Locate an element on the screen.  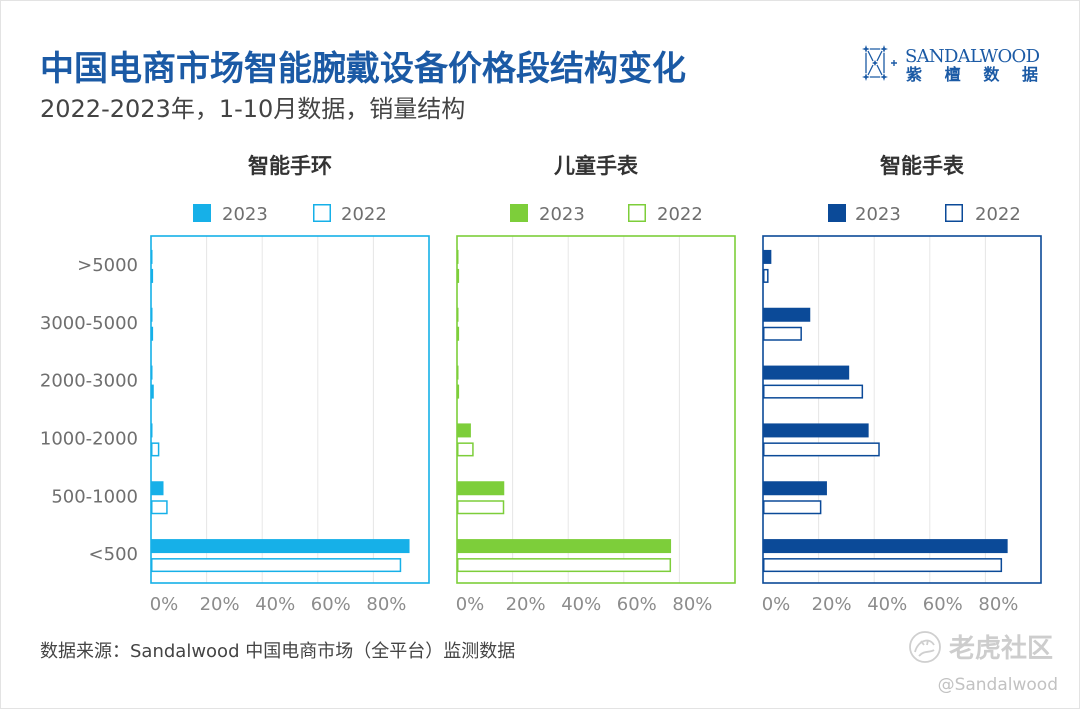
page-title: 中国电商市场智能腕戴设备价格段结构变化 is located at coordinates (363, 69).